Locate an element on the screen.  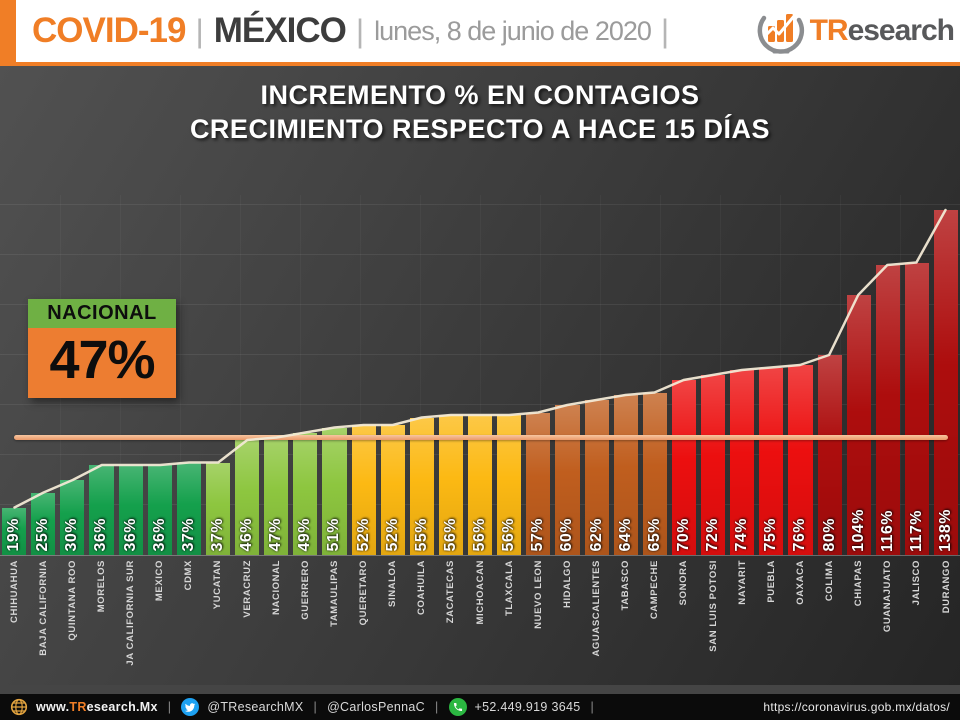
bar-hidalgo: 60% is located at coordinates (567, 480).